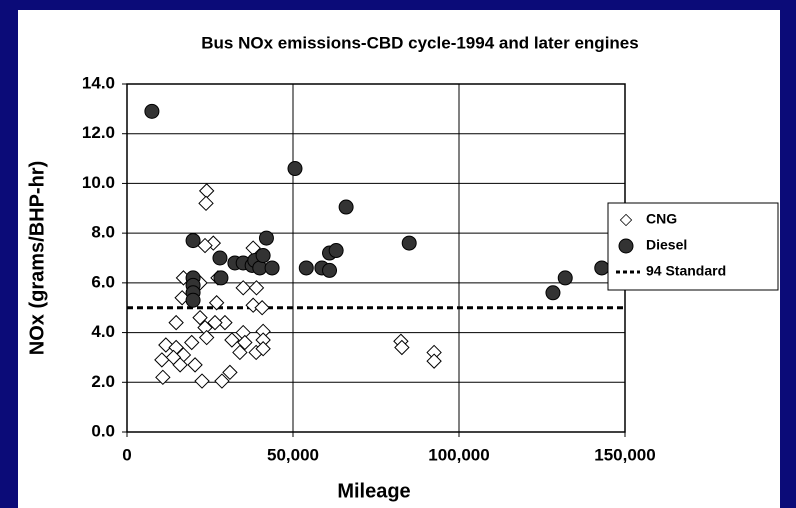 This screenshot has height=508, width=796. I want to click on y-tick-label: 10.0, so click(98, 182).